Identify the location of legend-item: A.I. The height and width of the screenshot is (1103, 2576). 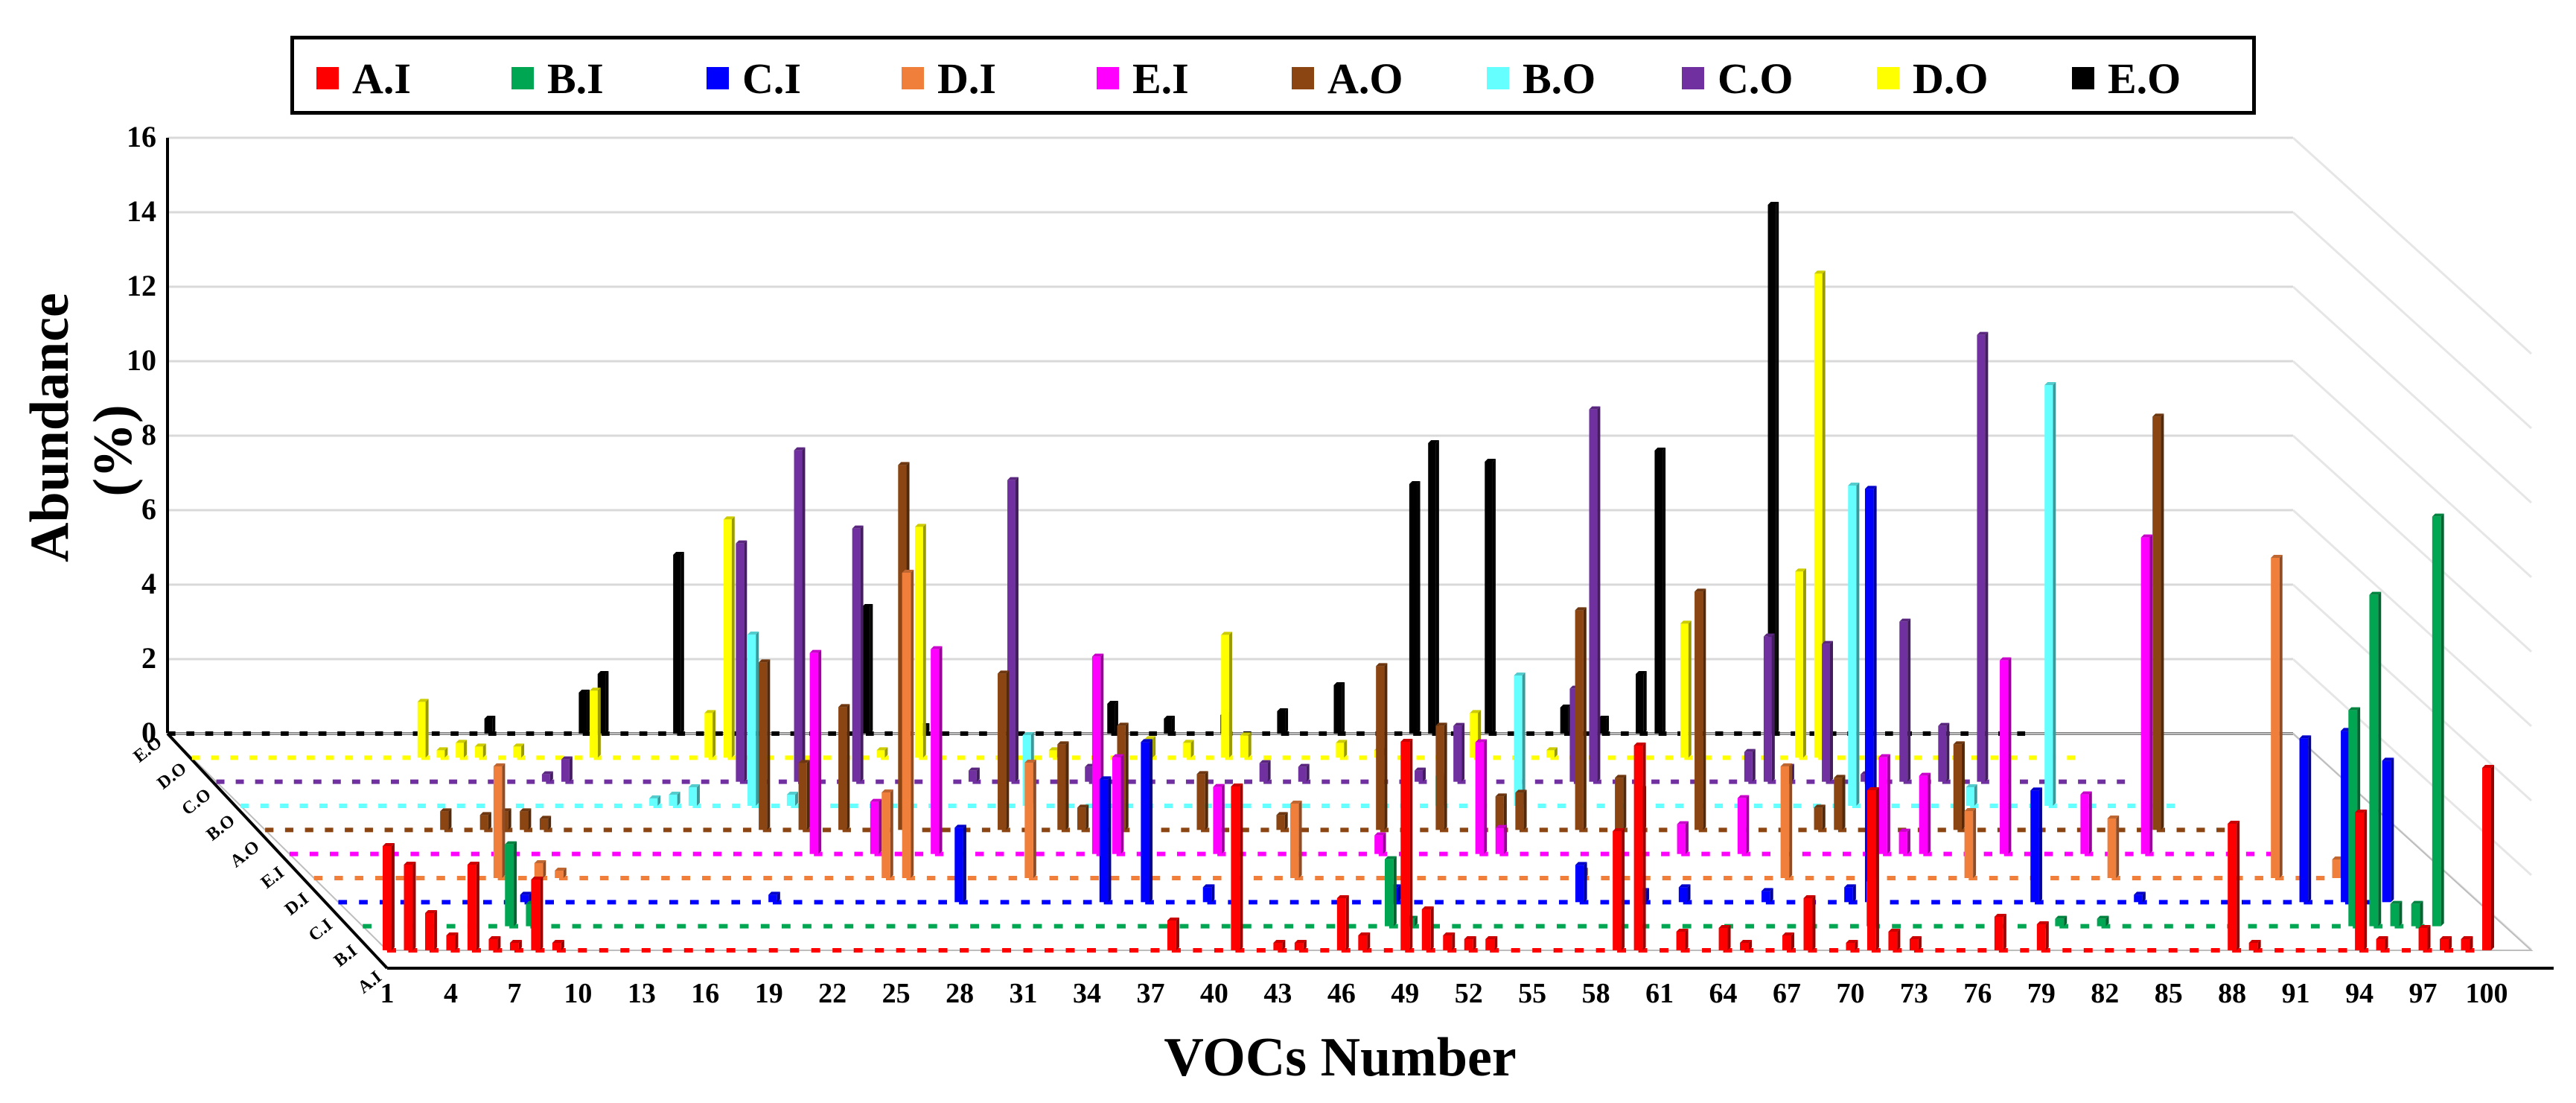
(363, 78).